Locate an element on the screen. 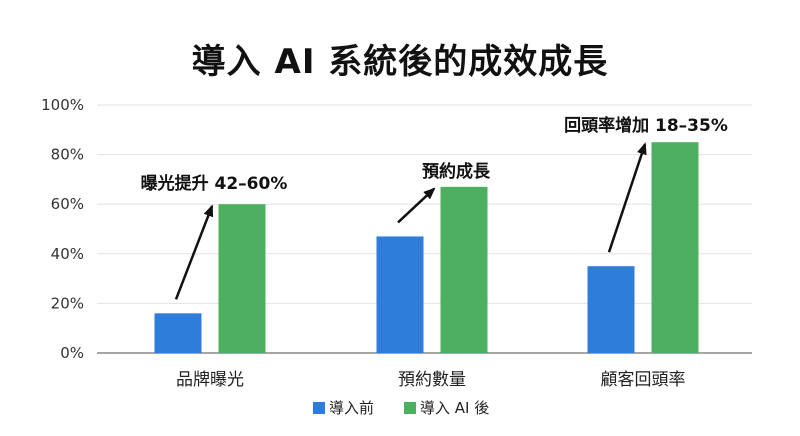 This screenshot has width=800, height=436. chart-title: 導入 AI 系統後的成效成長 is located at coordinates (400, 62).